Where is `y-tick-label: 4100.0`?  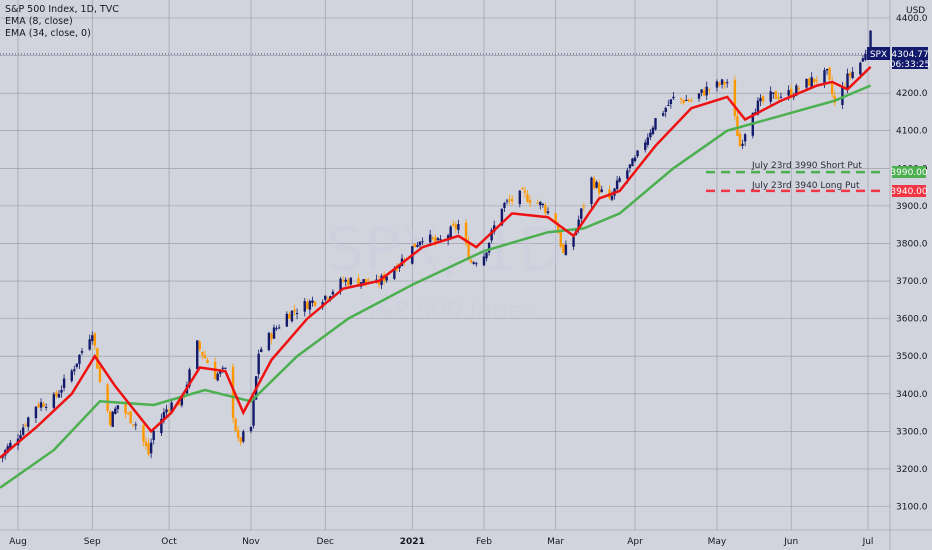 y-tick-label: 4100.0 is located at coordinates (912, 132).